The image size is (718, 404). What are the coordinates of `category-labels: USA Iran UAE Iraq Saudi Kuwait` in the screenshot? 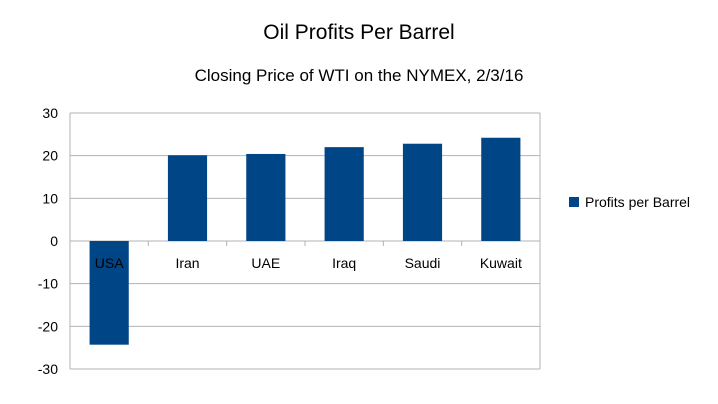 It's located at (308, 263).